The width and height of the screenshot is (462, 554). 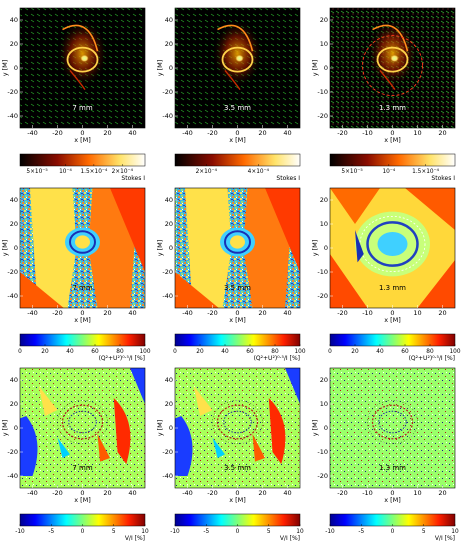 What do you see at coordinates (237, 167) in the screenshot?
I see `colorbar-stokes-i-1: 2×10⁻⁴ 4×10⁻⁴ Stokes I` at bounding box center [237, 167].